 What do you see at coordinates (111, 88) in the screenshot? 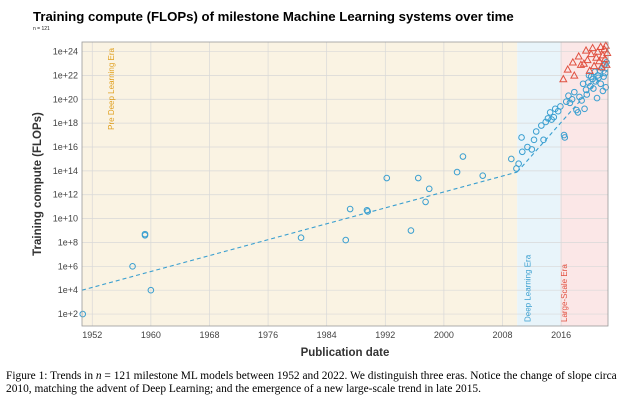
I see `era-label-1: Pre Deep Learning Era` at bounding box center [111, 88].